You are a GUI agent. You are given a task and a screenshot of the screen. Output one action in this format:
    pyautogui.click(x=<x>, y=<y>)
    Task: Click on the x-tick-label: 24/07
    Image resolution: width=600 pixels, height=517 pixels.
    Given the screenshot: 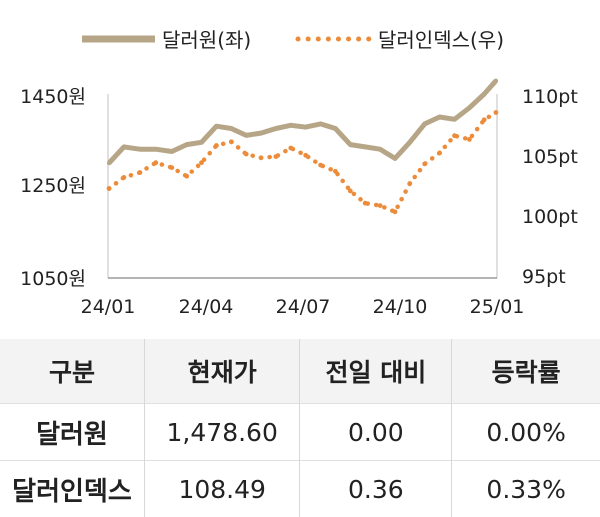 What is the action you would take?
    pyautogui.click(x=303, y=307)
    